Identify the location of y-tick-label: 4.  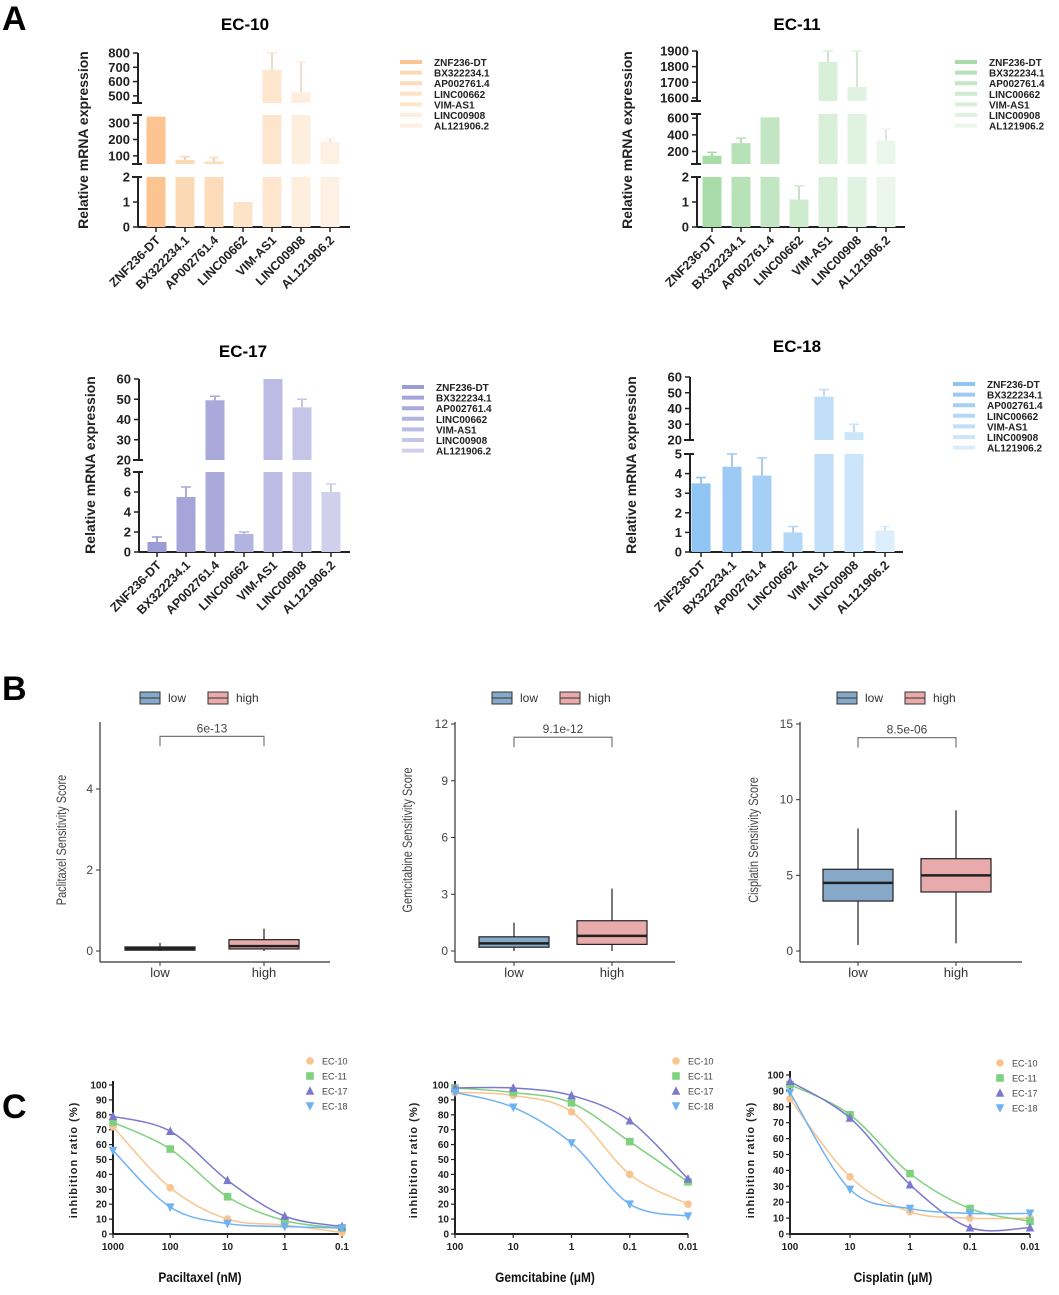
(679, 473).